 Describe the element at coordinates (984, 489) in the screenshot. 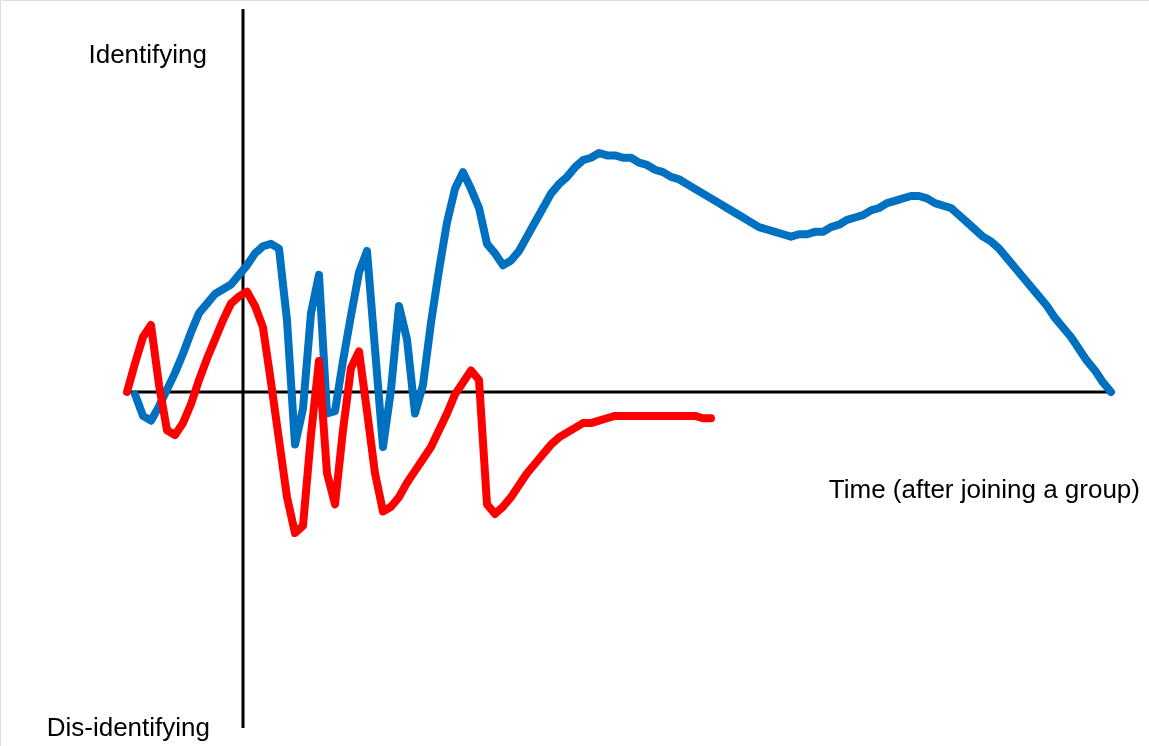

I see `x-axis-title: Time (after joining a group)` at that location.